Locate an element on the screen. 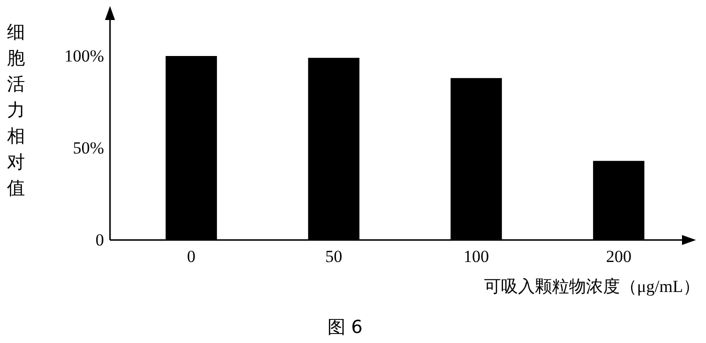  x-axis-title: 可吸入颗粒物浓度（μg/mL） is located at coordinates (592, 286).